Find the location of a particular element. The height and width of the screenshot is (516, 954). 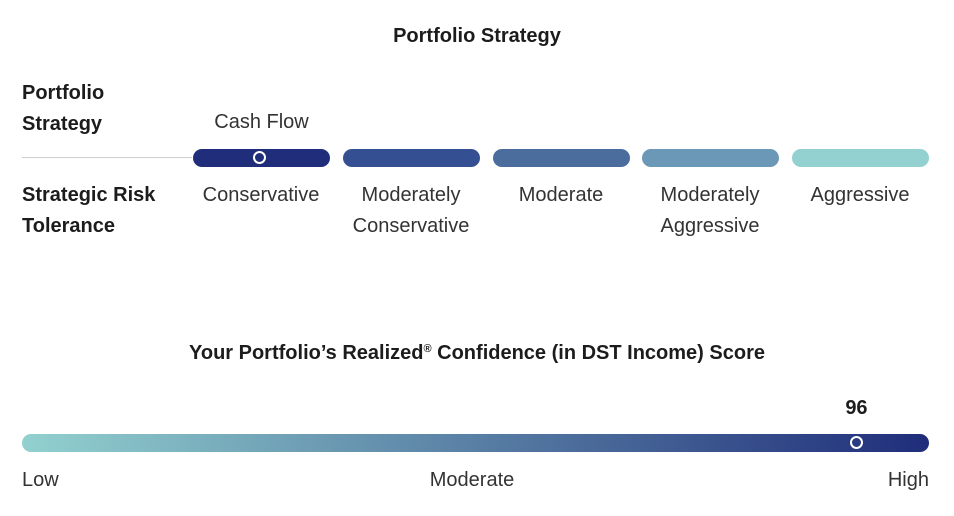

risk-label-line2: Tolerance is located at coordinates (68, 226).